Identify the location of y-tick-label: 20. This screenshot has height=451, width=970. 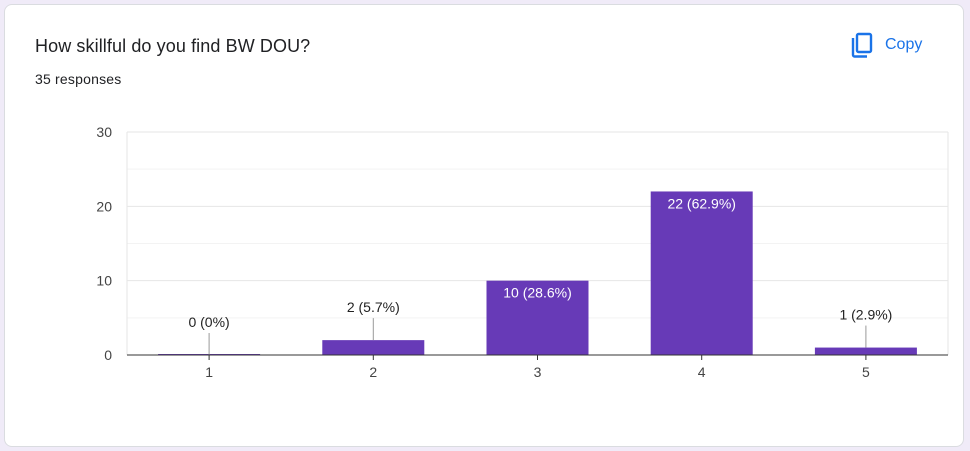
(104, 206).